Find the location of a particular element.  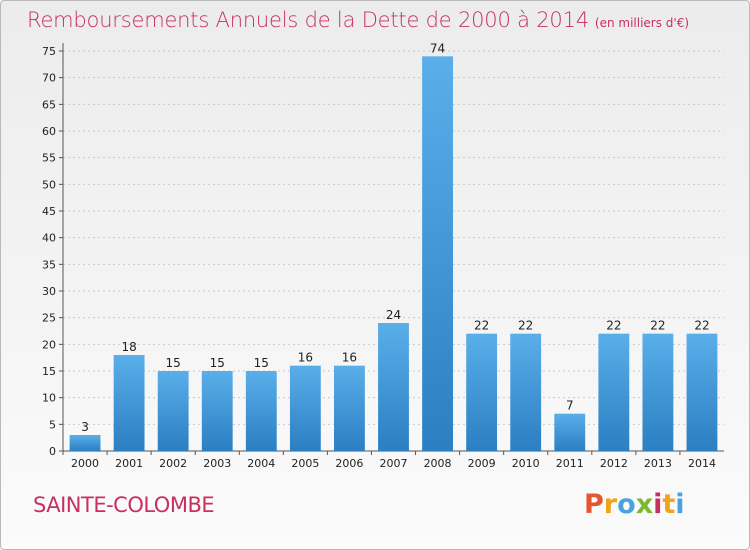

x-tick-label: 2010 is located at coordinates (526, 463).